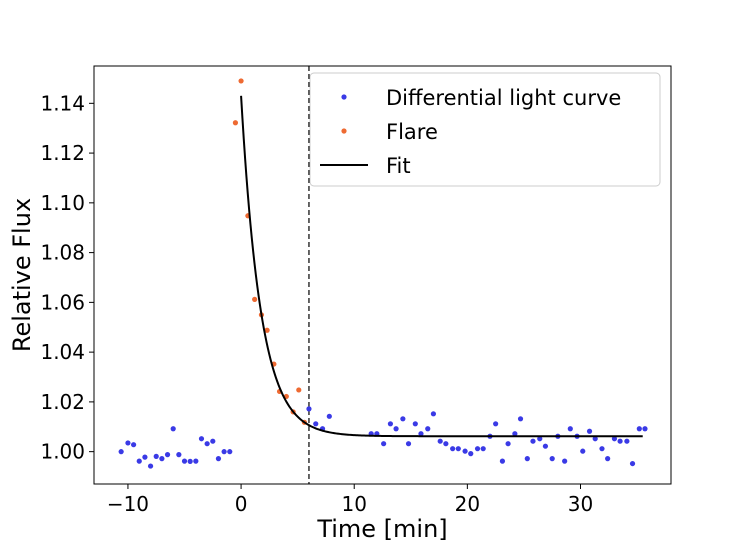 This screenshot has width=747, height=544. Describe the element at coordinates (62, 253) in the screenshot. I see `y-tick-label: 1.08` at that location.